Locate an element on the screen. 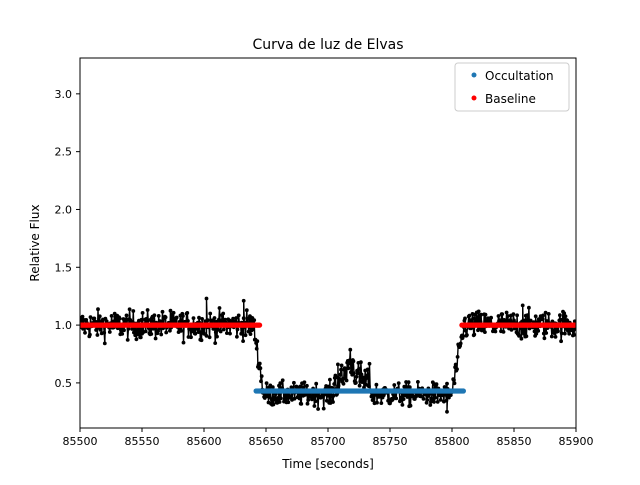 The height and width of the screenshot is (485, 640). y-tick-label: 1.0 is located at coordinates (64, 325).